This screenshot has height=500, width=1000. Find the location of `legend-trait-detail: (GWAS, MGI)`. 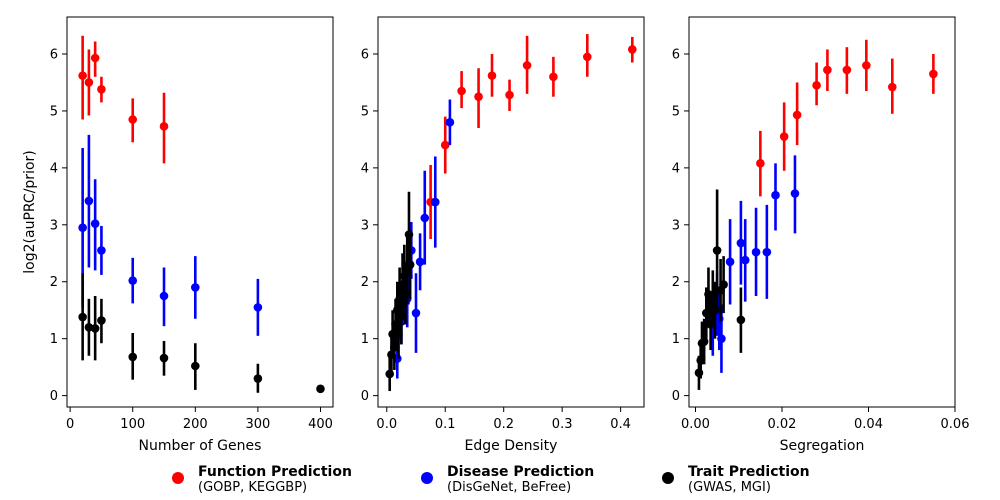

legend-trait-detail: (GWAS, MGI) is located at coordinates (729, 487).